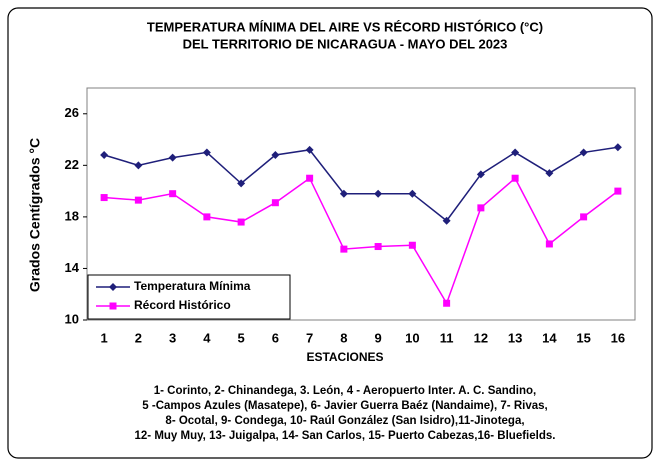  I want to click on y-tick-label: 14, so click(72, 267).